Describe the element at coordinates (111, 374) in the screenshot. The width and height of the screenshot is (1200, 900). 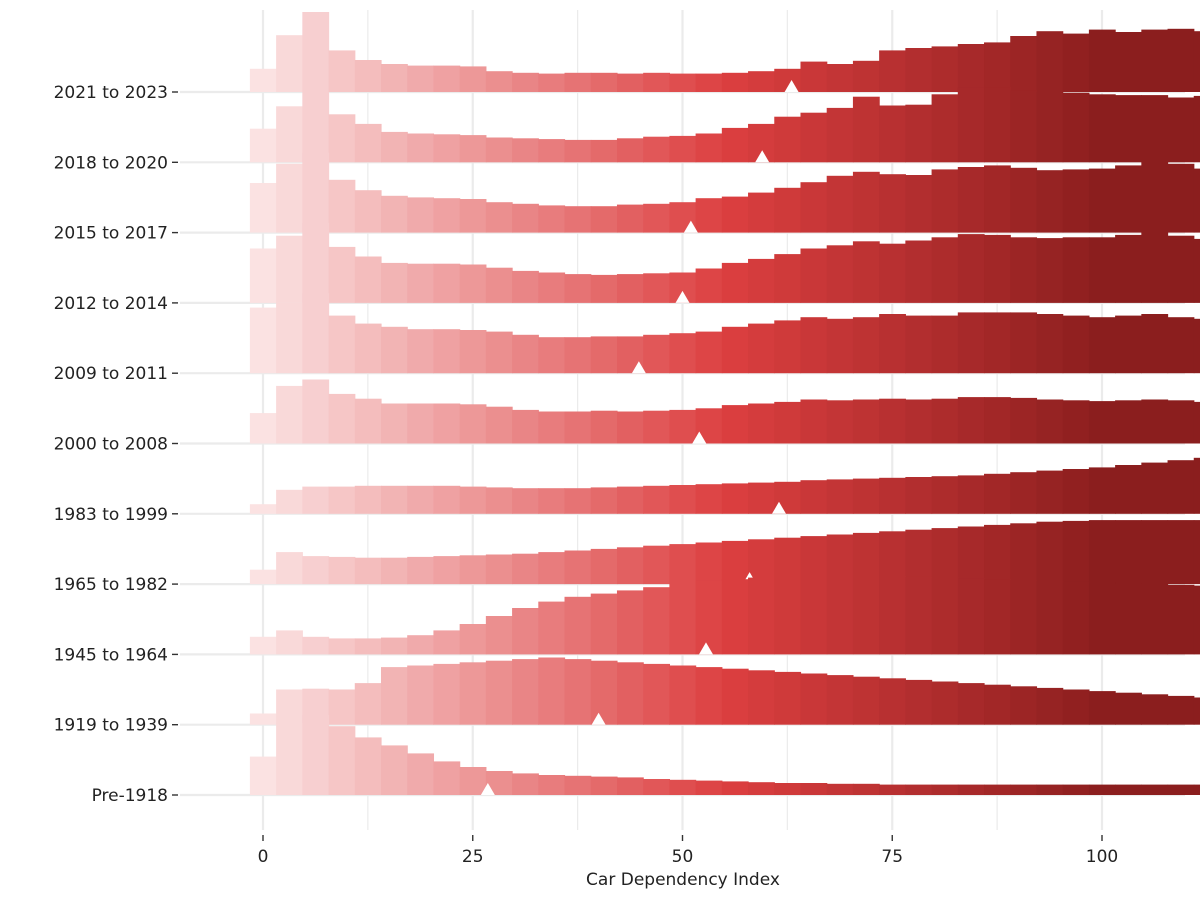
I see `y-tick-label: 2009 to 2011` at that location.